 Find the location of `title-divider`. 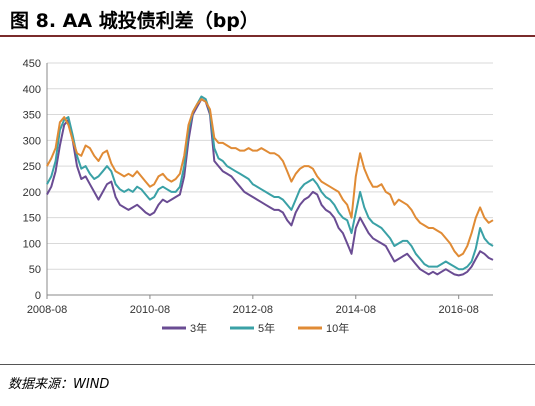

title-divider is located at coordinates (267, 36).